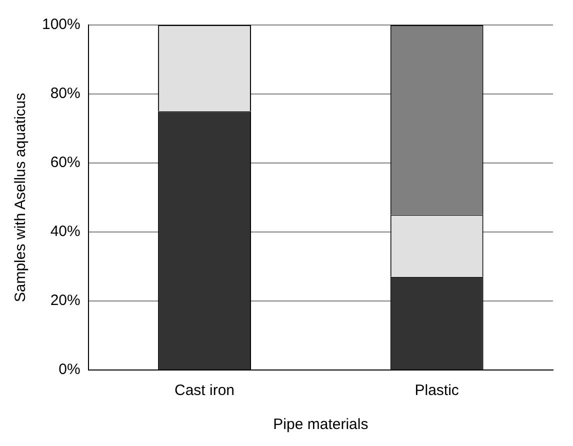 This screenshot has width=573, height=446. Describe the element at coordinates (204, 391) in the screenshot. I see `x-tick-label: Cast iron` at that location.